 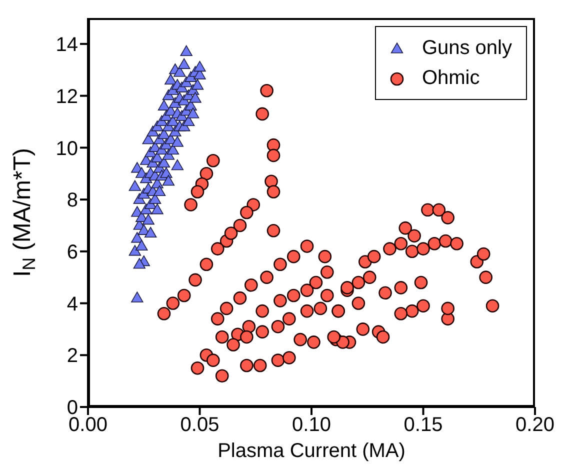 I want to click on y-tick-label: 4, so click(x=72, y=304).